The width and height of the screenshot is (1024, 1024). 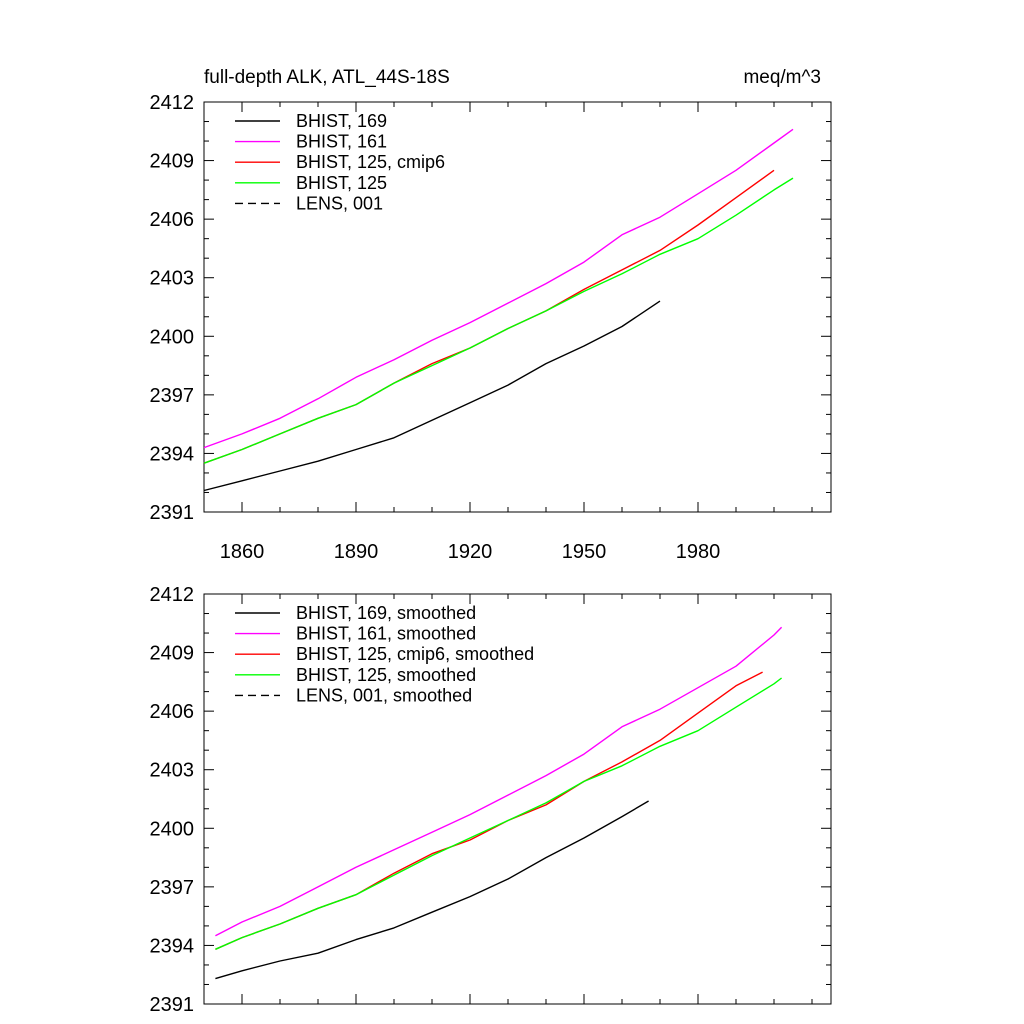 I want to click on x-tick-label: 1860, so click(x=242, y=552).